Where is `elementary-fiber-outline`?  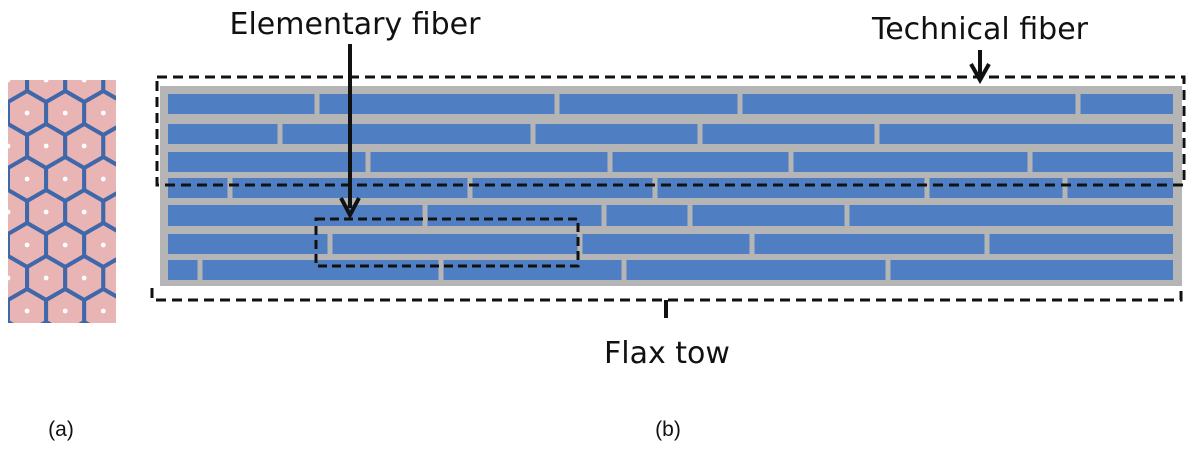
elementary-fiber-outline is located at coordinates (447, 242).